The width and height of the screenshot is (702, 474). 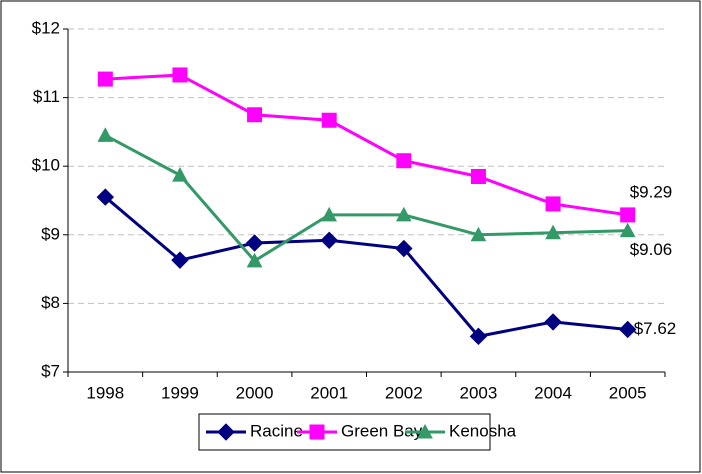 What do you see at coordinates (382, 430) in the screenshot?
I see `legend-label: Green Bay` at bounding box center [382, 430].